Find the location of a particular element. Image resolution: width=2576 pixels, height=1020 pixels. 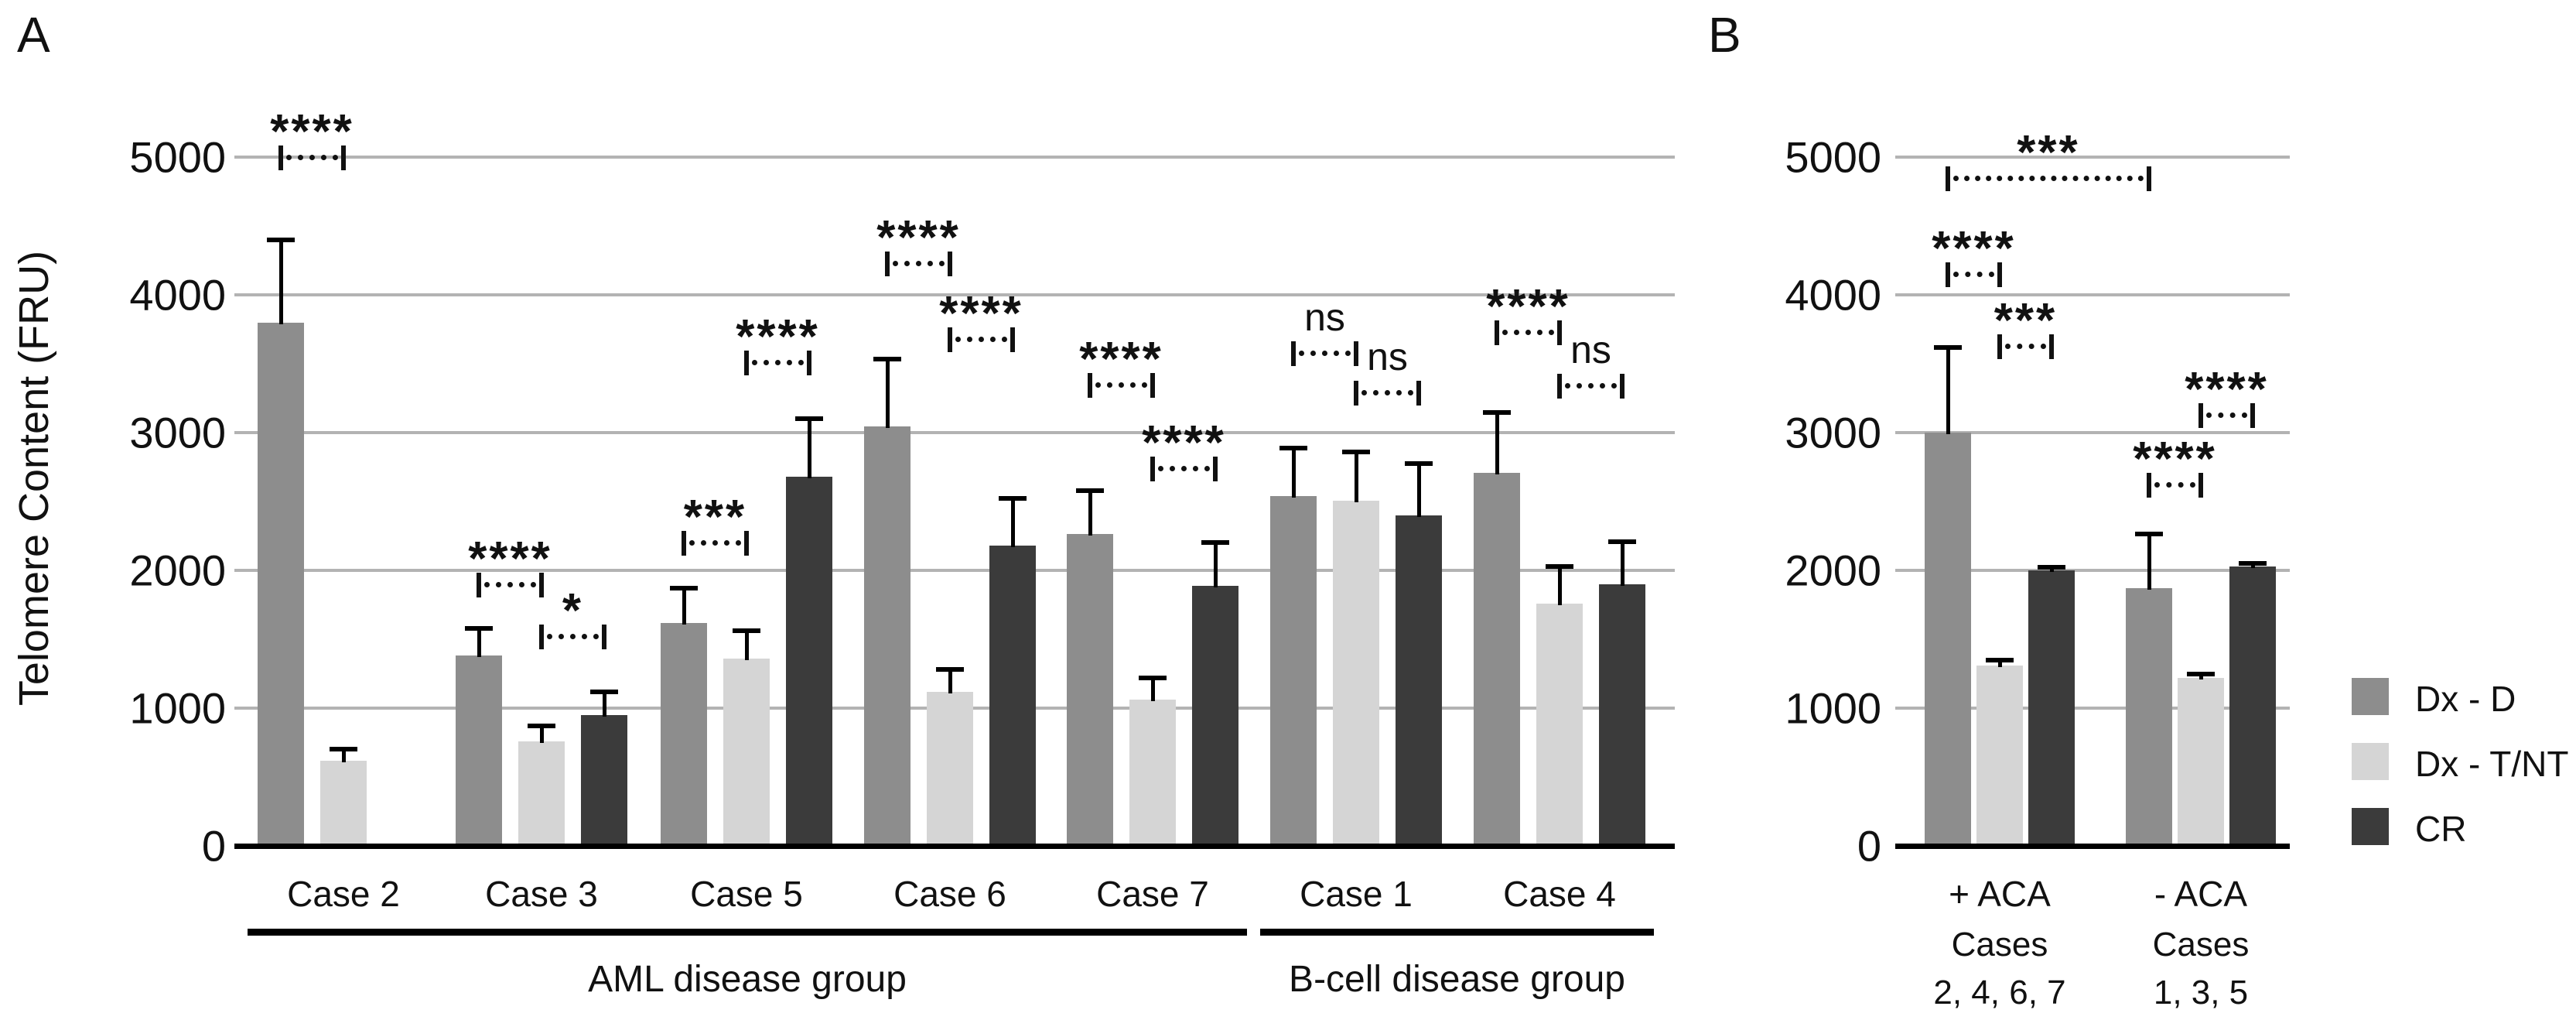

bar-case-5-dx-d is located at coordinates (684, 734).